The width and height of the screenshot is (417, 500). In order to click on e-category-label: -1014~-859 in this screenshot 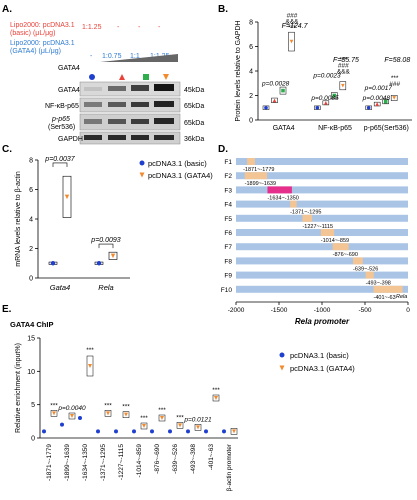, I will do `click(139, 461)`.